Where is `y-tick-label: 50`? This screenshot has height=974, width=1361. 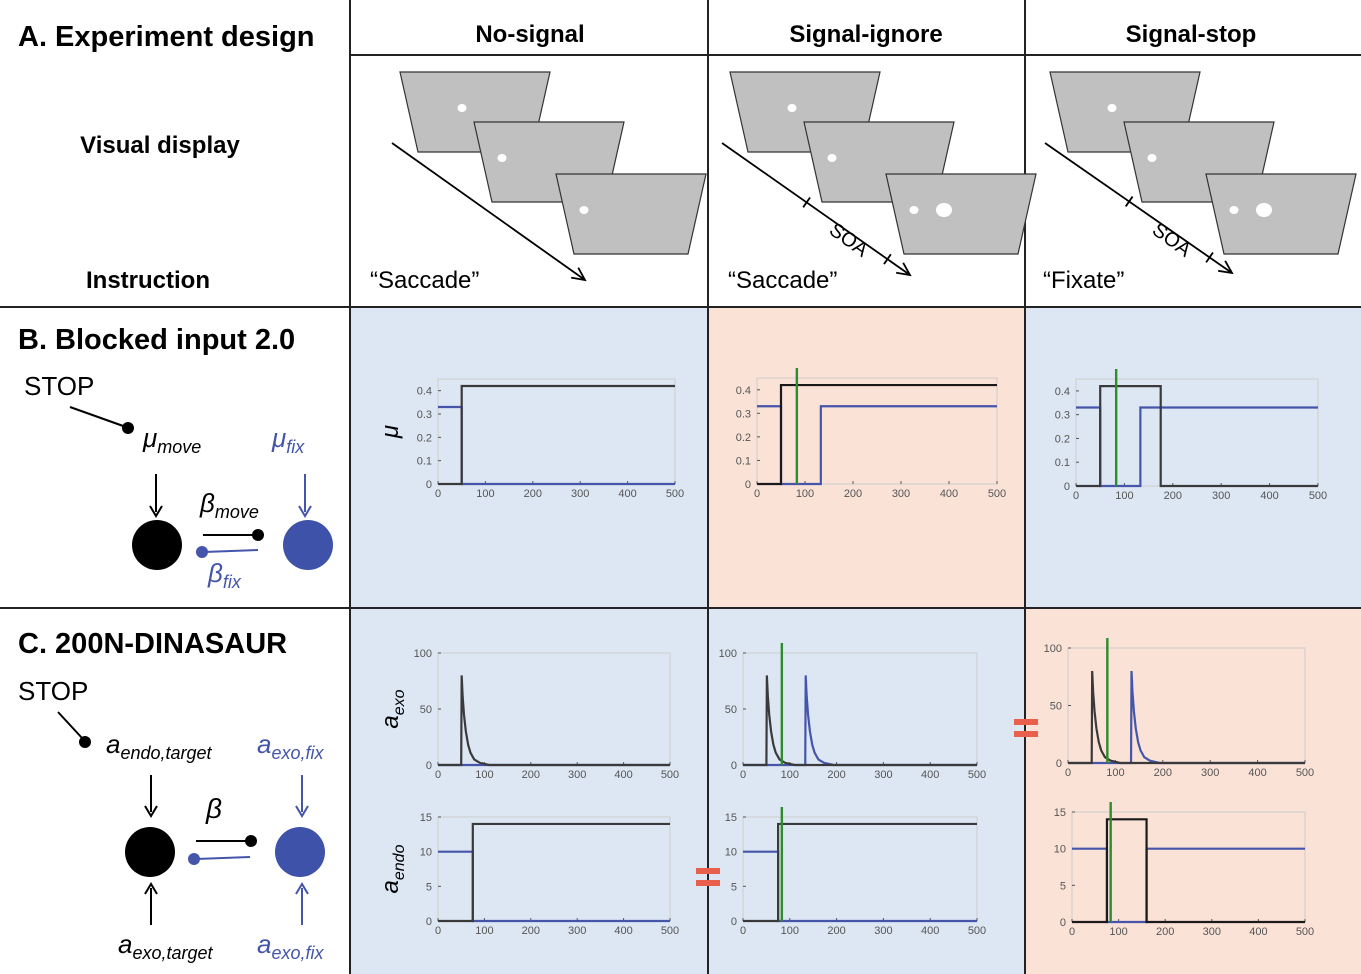
y-tick-label: 50 is located at coordinates (731, 710).